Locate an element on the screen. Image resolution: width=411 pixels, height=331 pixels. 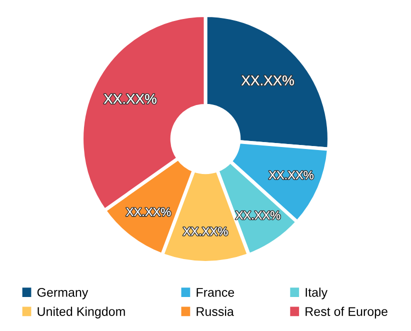
legend-label: Germany is located at coordinates (62, 294).